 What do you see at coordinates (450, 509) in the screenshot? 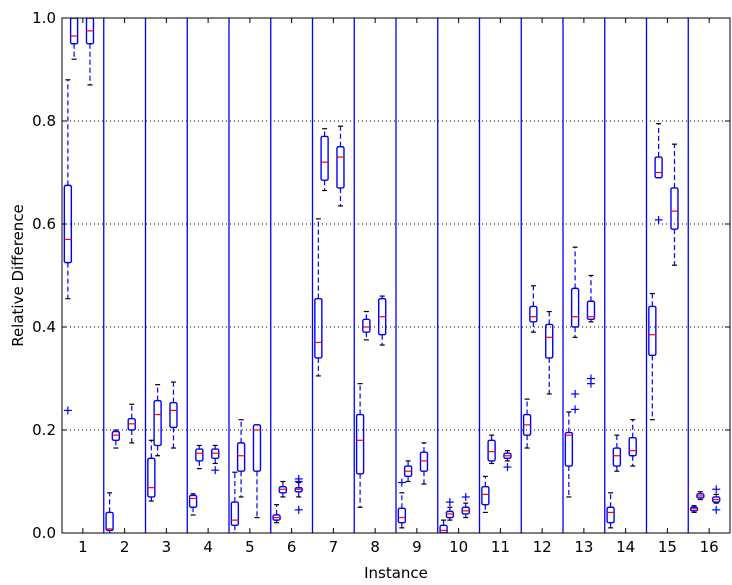
I see `box-g10-s1` at bounding box center [450, 509].